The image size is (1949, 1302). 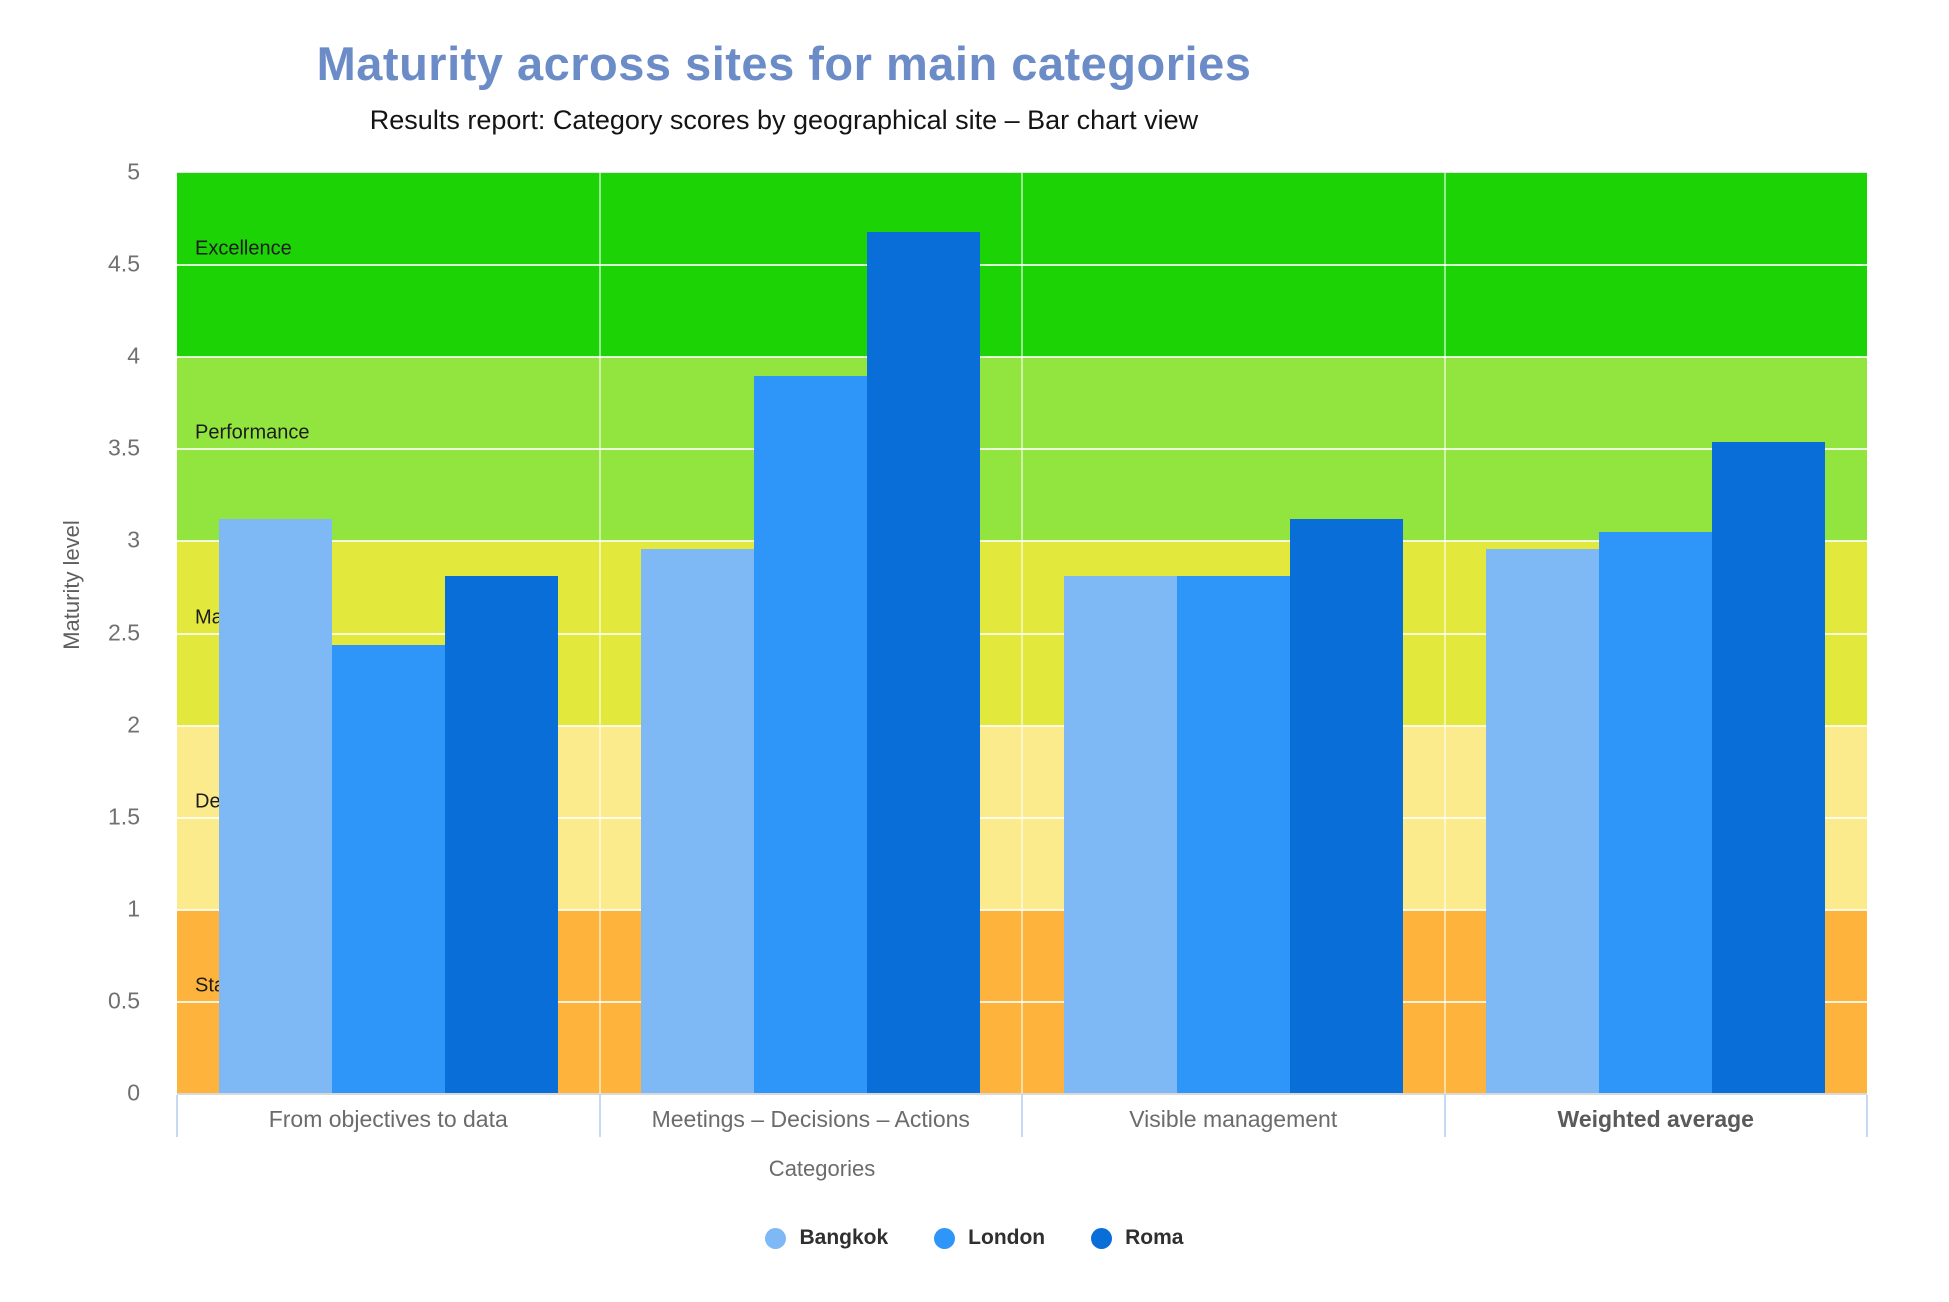 I want to click on legend-label: London, so click(x=1007, y=1237).